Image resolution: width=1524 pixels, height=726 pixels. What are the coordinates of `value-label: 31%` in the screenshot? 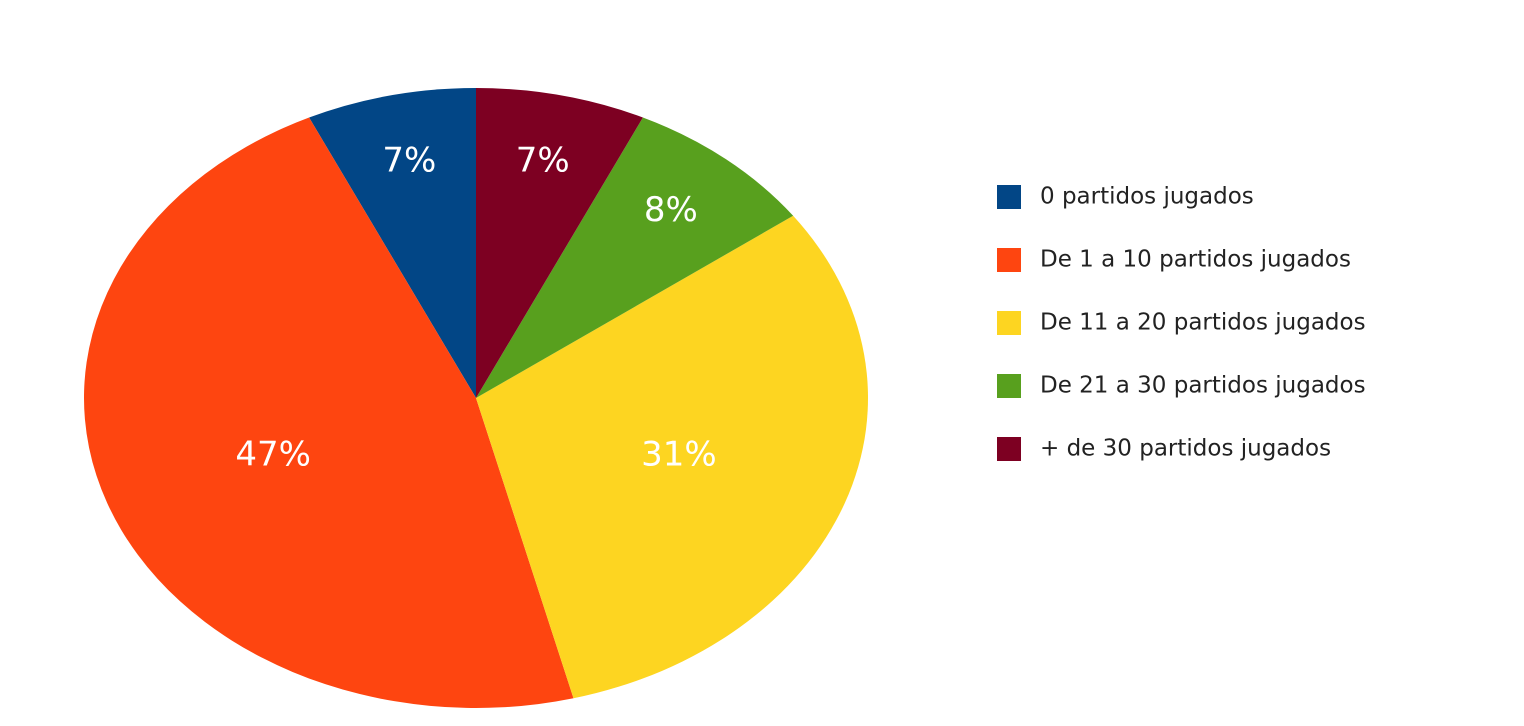 It's located at (679, 454).